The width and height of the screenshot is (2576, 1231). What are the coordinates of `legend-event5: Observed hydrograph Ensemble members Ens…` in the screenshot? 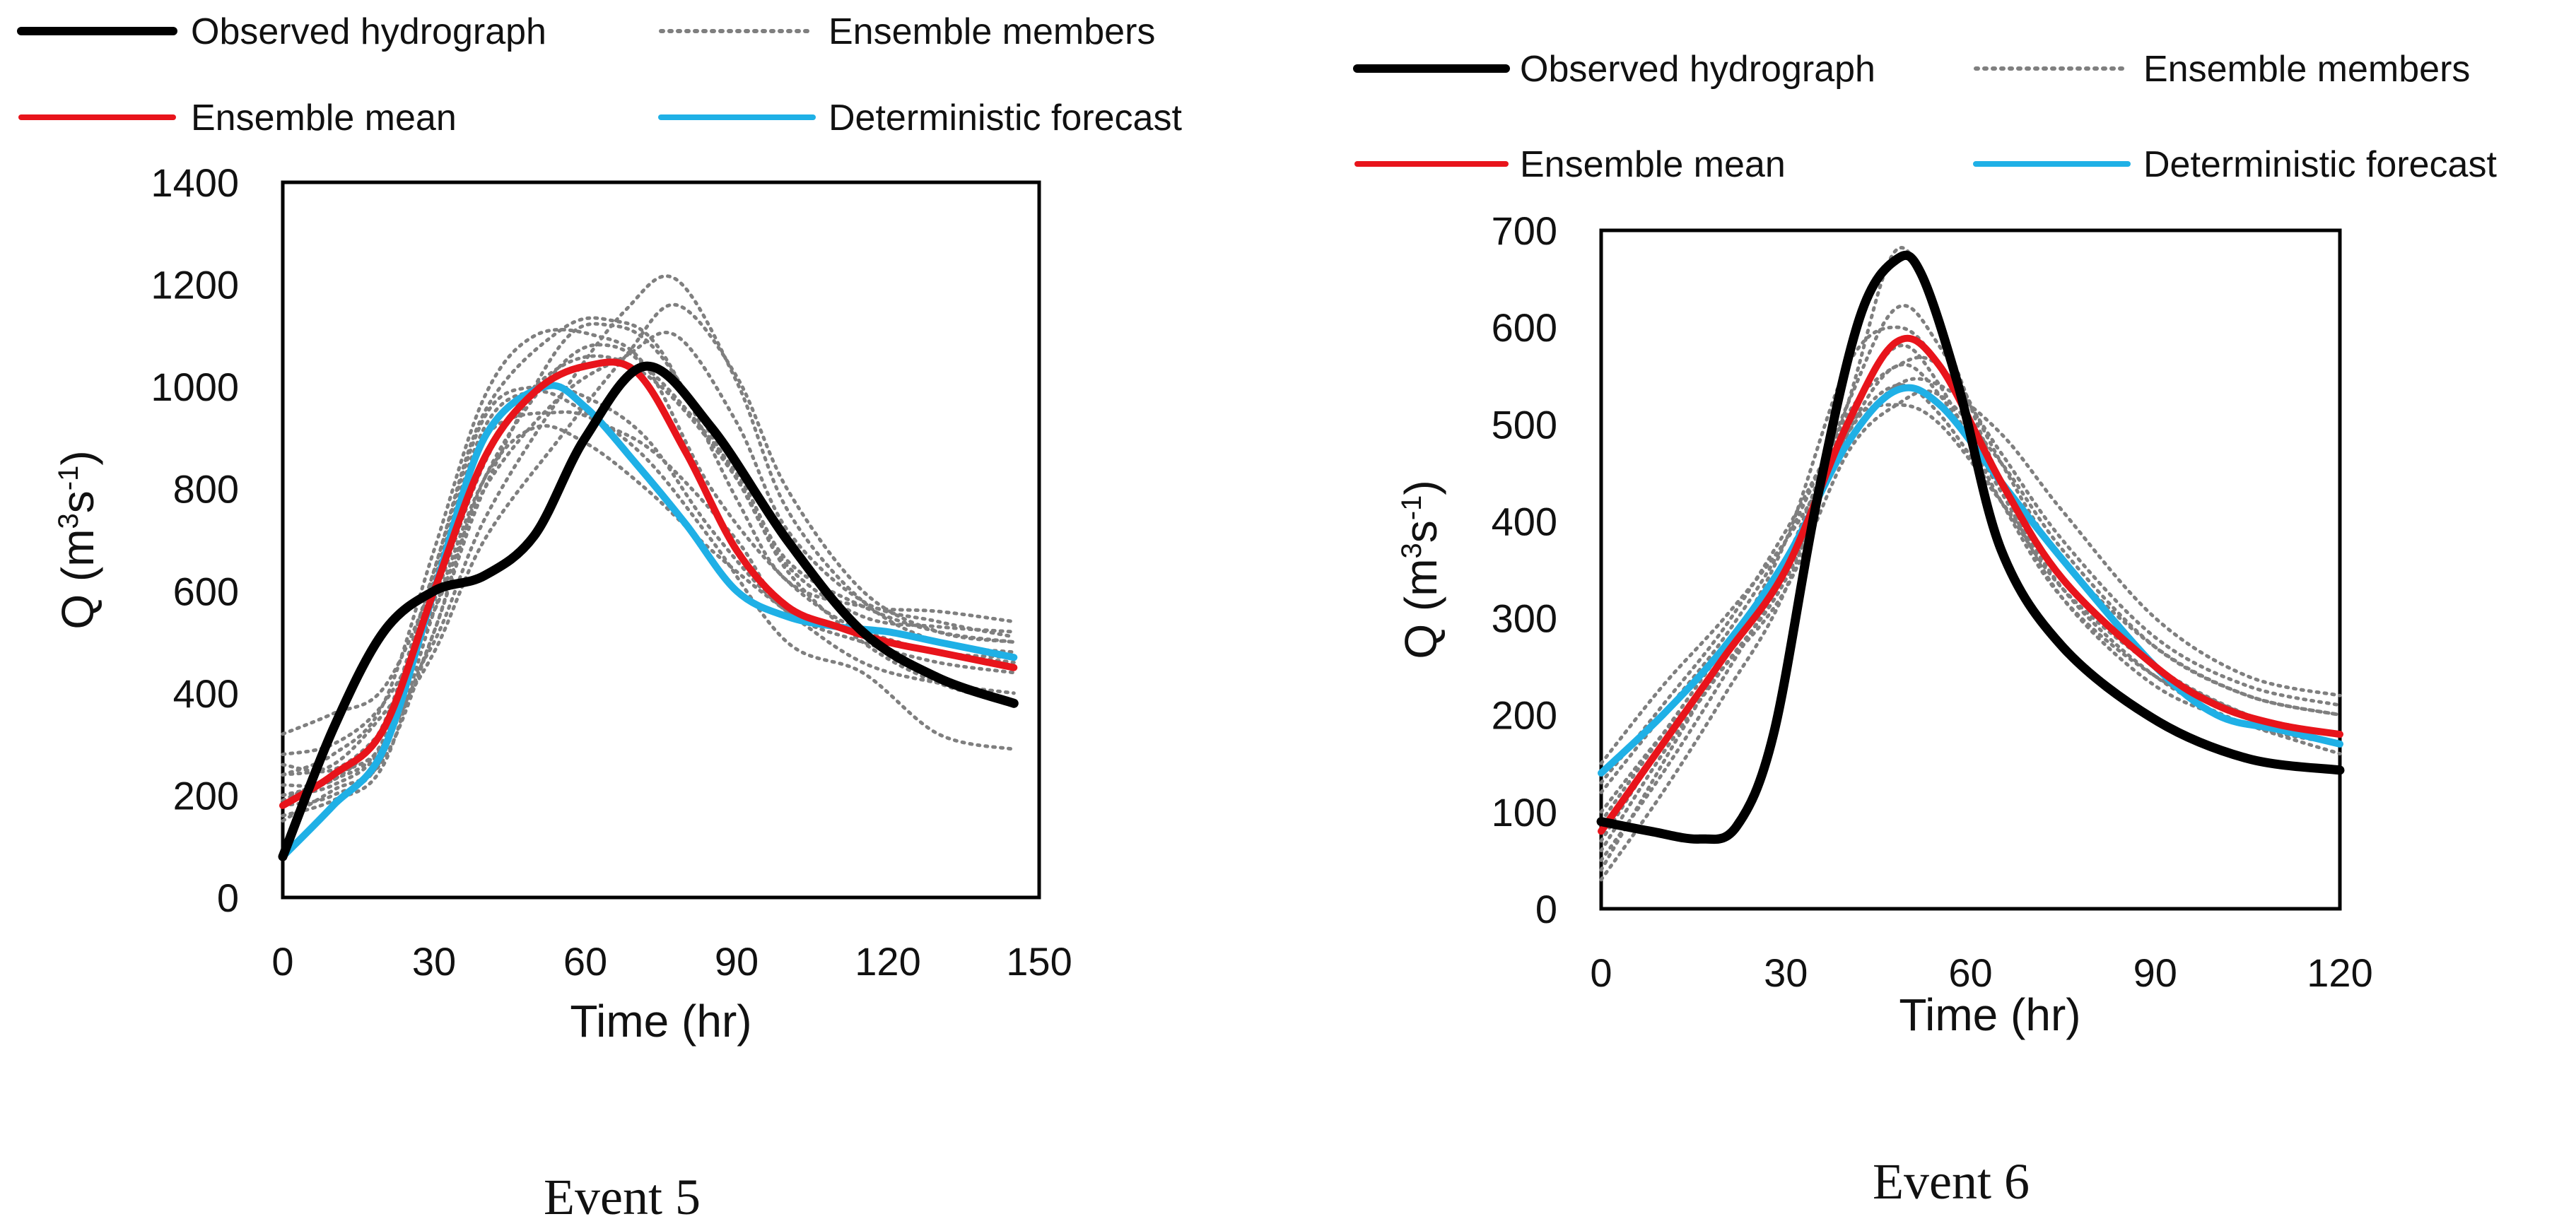 It's located at (600, 75).